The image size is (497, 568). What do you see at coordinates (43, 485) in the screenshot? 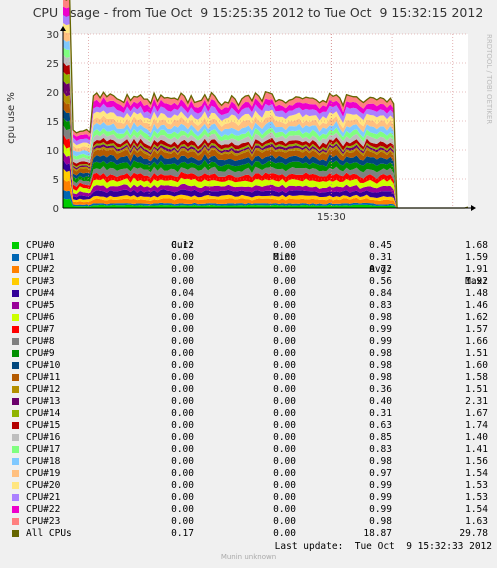
I see `legend-series-name: CPU#20` at bounding box center [43, 485].